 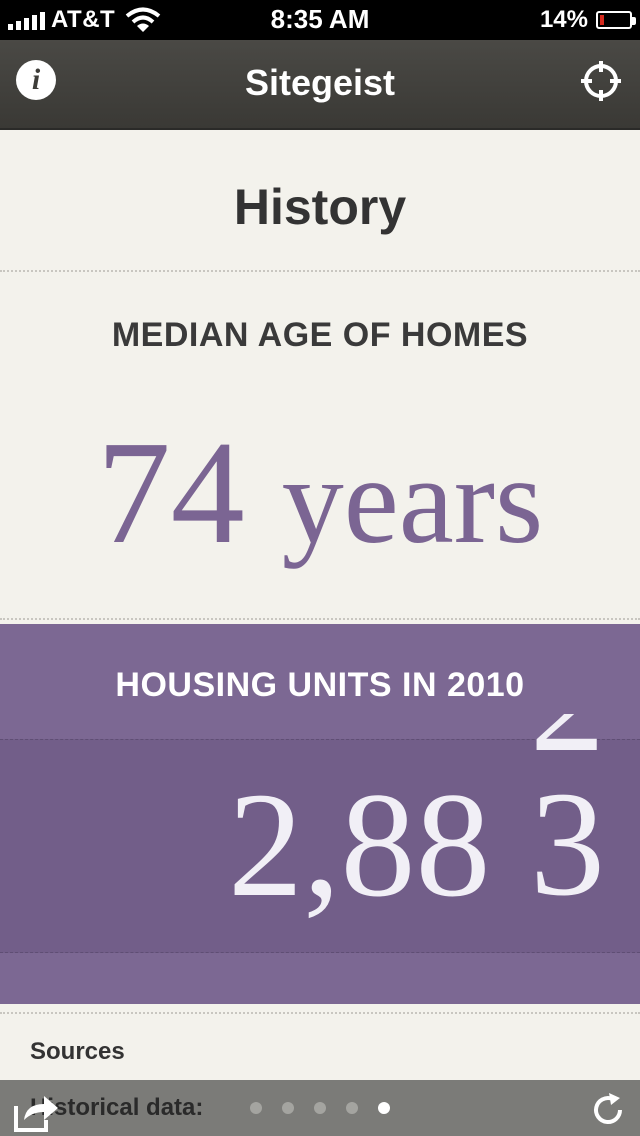 What do you see at coordinates (563, 19) in the screenshot?
I see `battery-percent: 14%` at bounding box center [563, 19].